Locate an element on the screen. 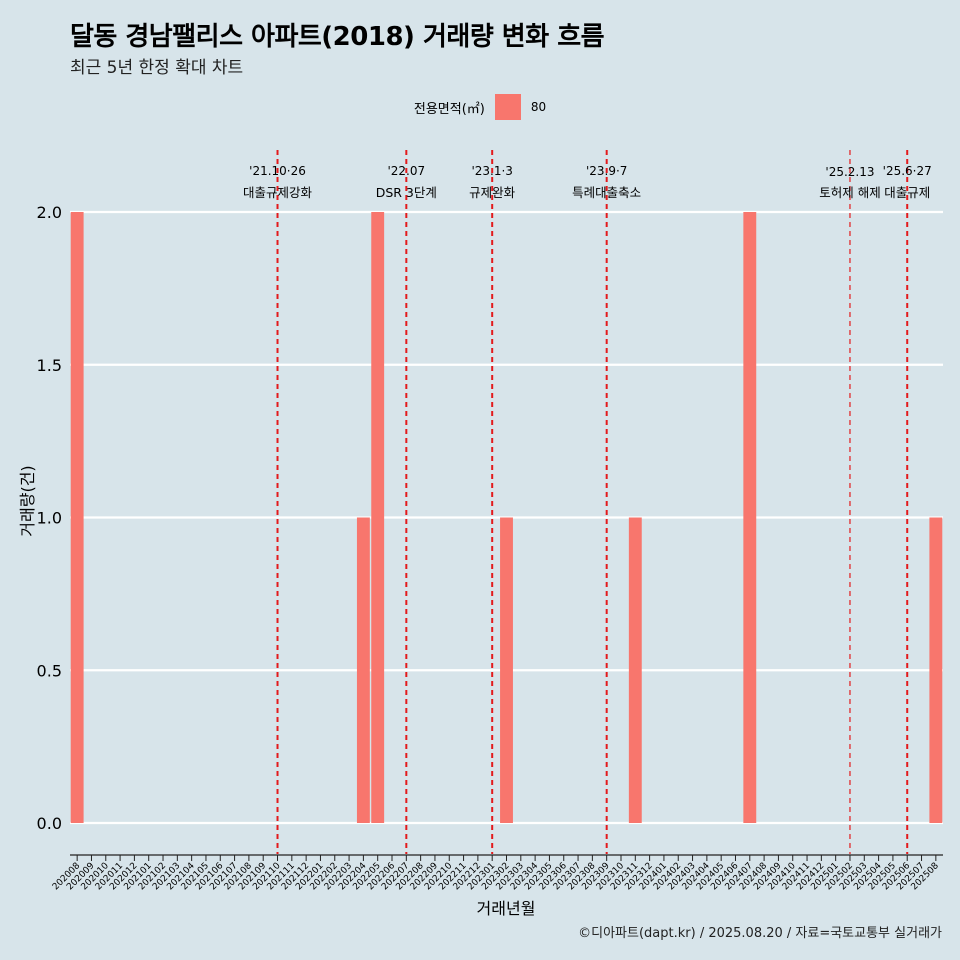 The width and height of the screenshot is (960, 960). y-tick-label: 2.0 is located at coordinates (49, 212).